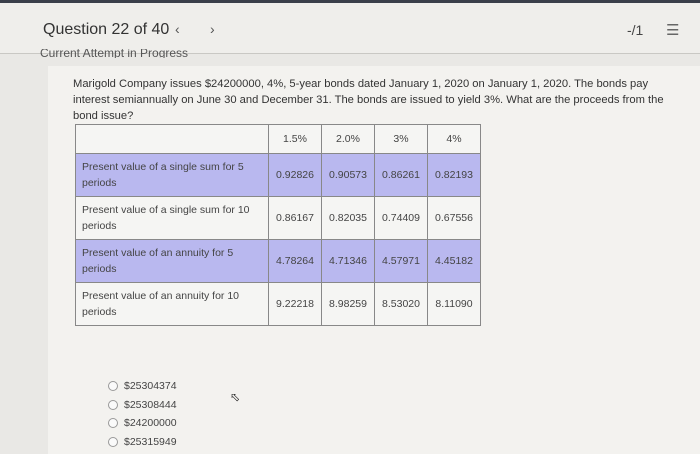  I want to click on table-header-row: 1.5% 2.0% 3% 4%, so click(278, 139).